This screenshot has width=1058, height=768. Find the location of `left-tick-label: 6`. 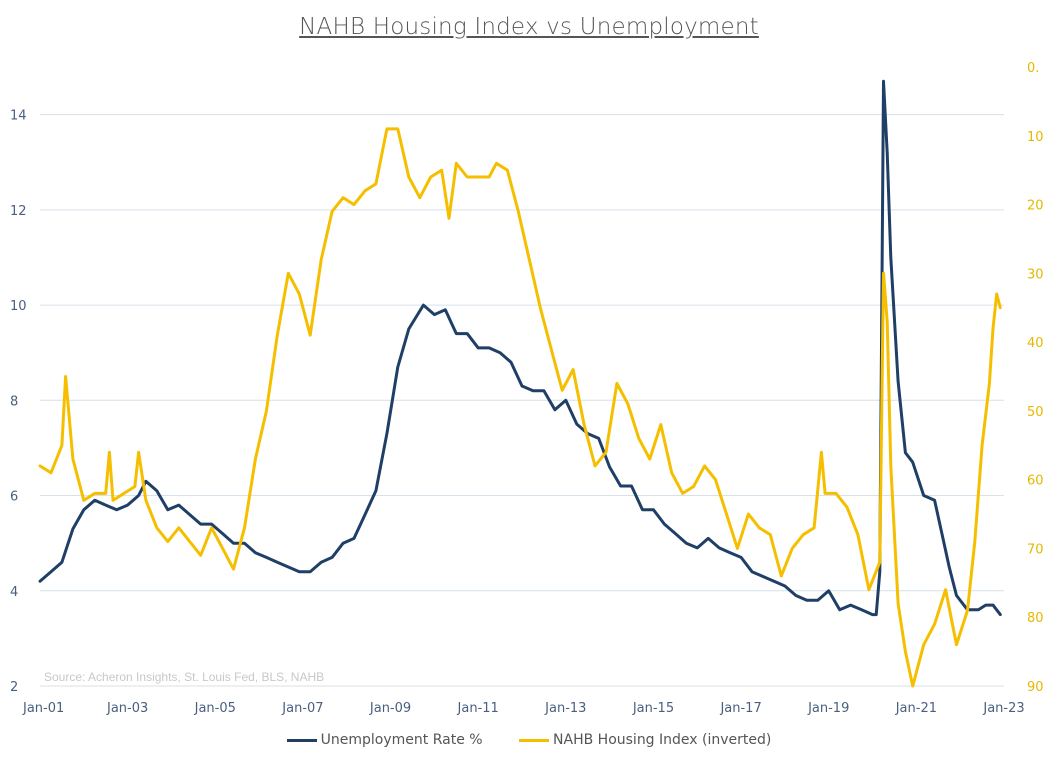

left-tick-label: 6 is located at coordinates (14, 497).